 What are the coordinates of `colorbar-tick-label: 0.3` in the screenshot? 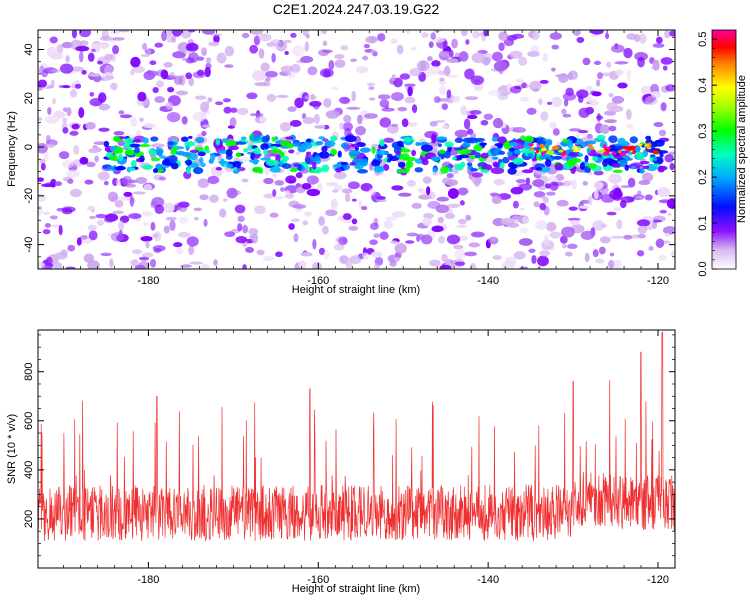 It's located at (703, 130).